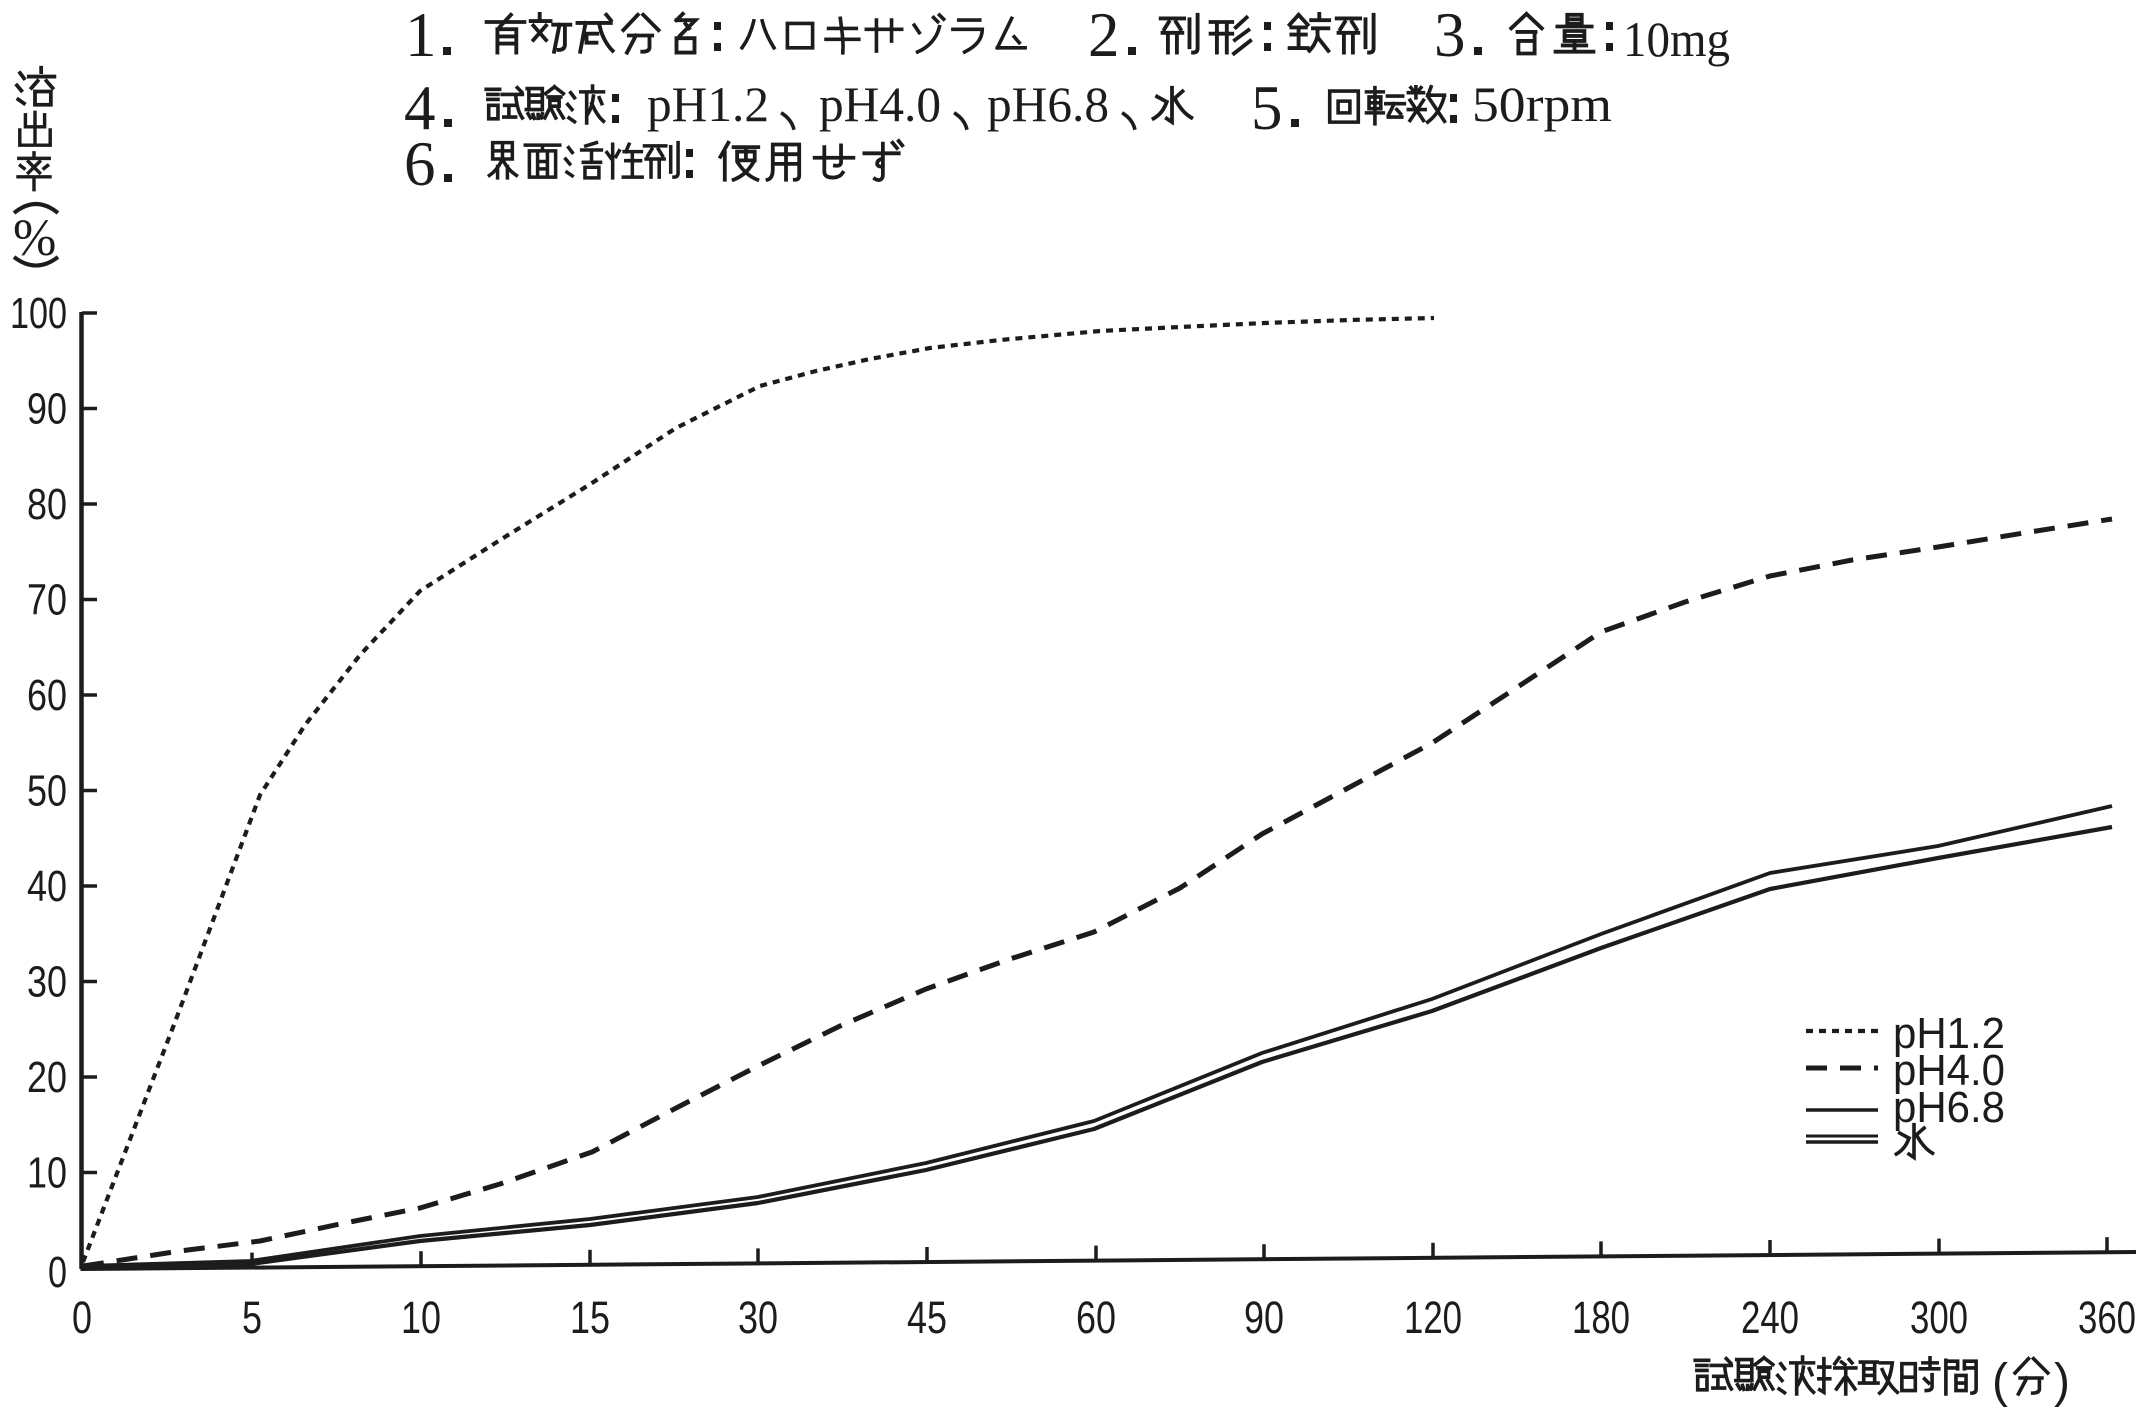 The height and width of the screenshot is (1417, 2153). What do you see at coordinates (38, 313) in the screenshot?
I see `svg-text: 100` at bounding box center [38, 313].